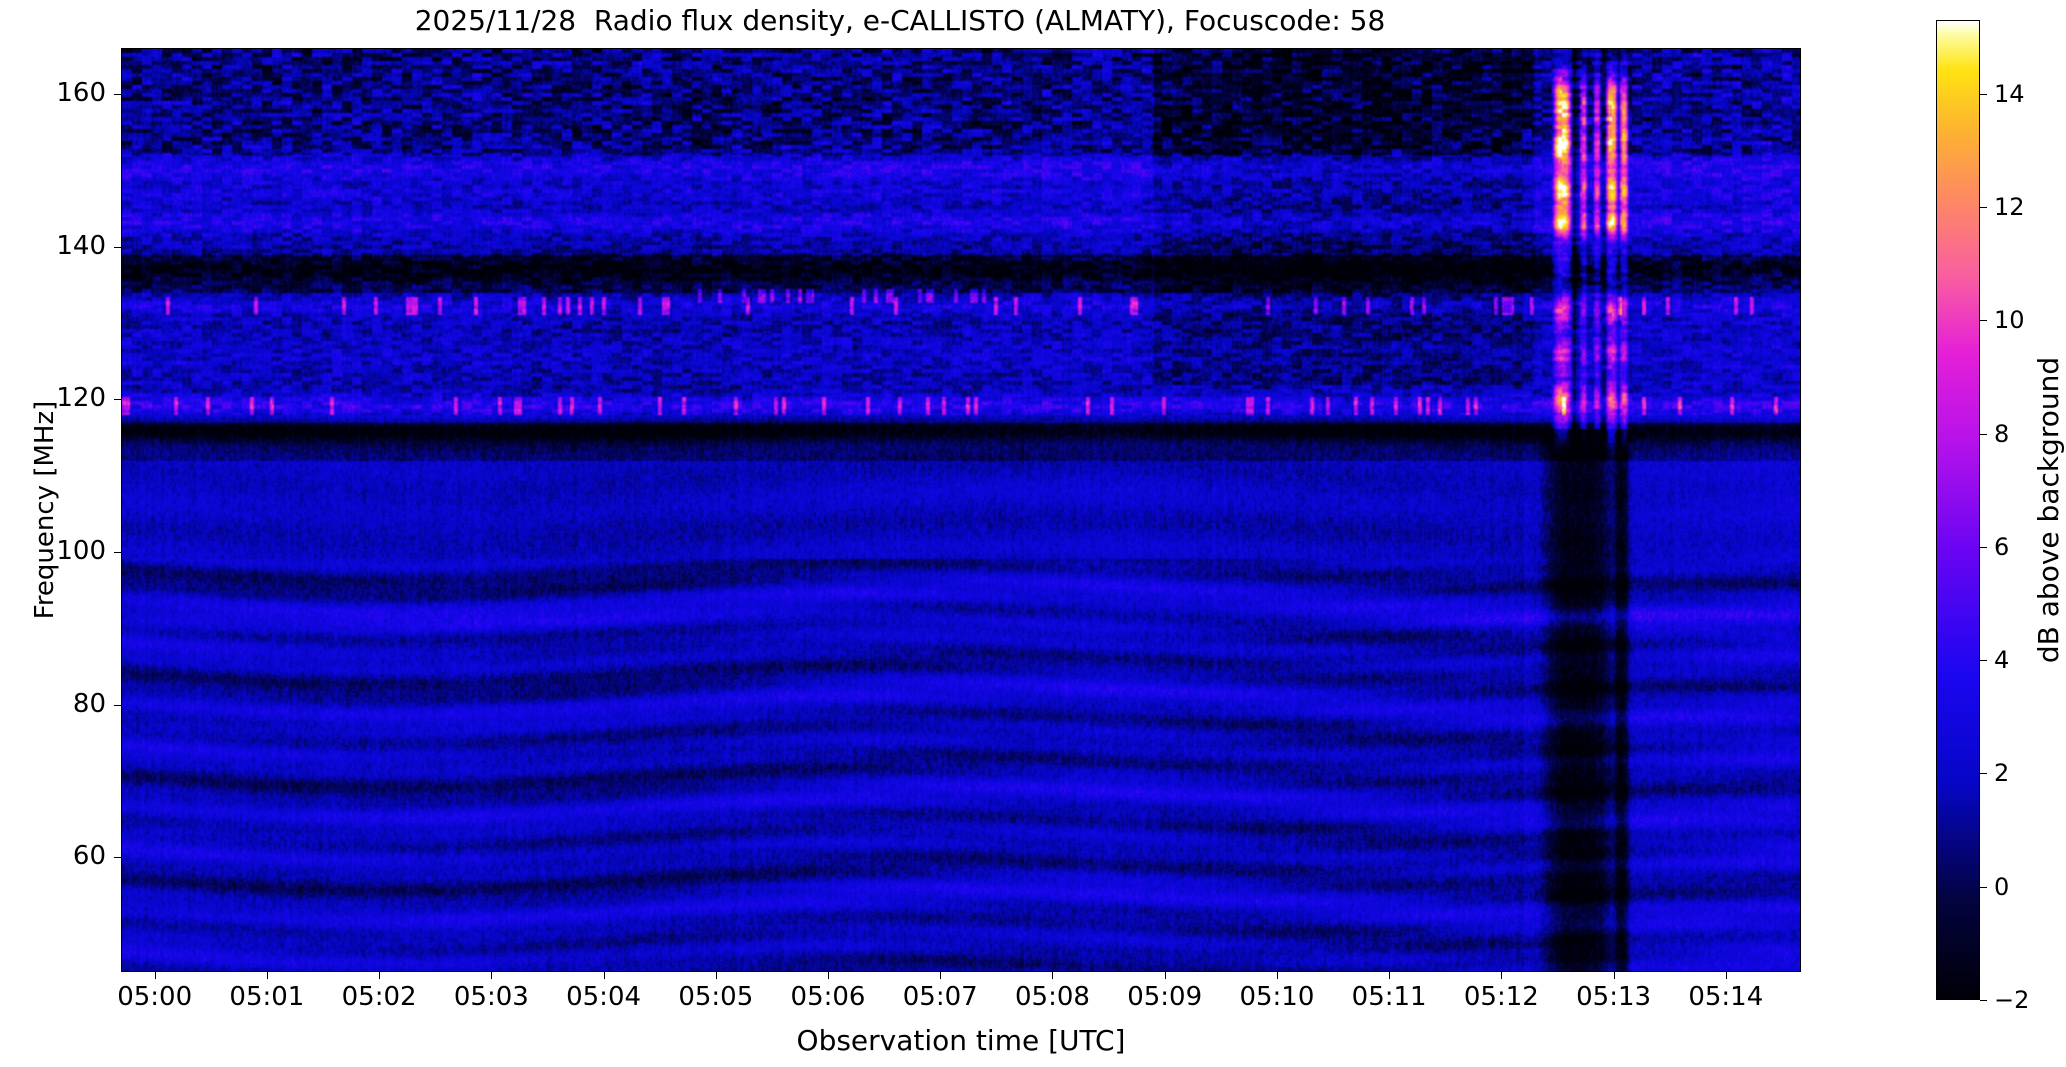 The image size is (2066, 1067). What do you see at coordinates (1614, 997) in the screenshot?
I see `x-tick-label-0513: 05:13` at bounding box center [1614, 997].